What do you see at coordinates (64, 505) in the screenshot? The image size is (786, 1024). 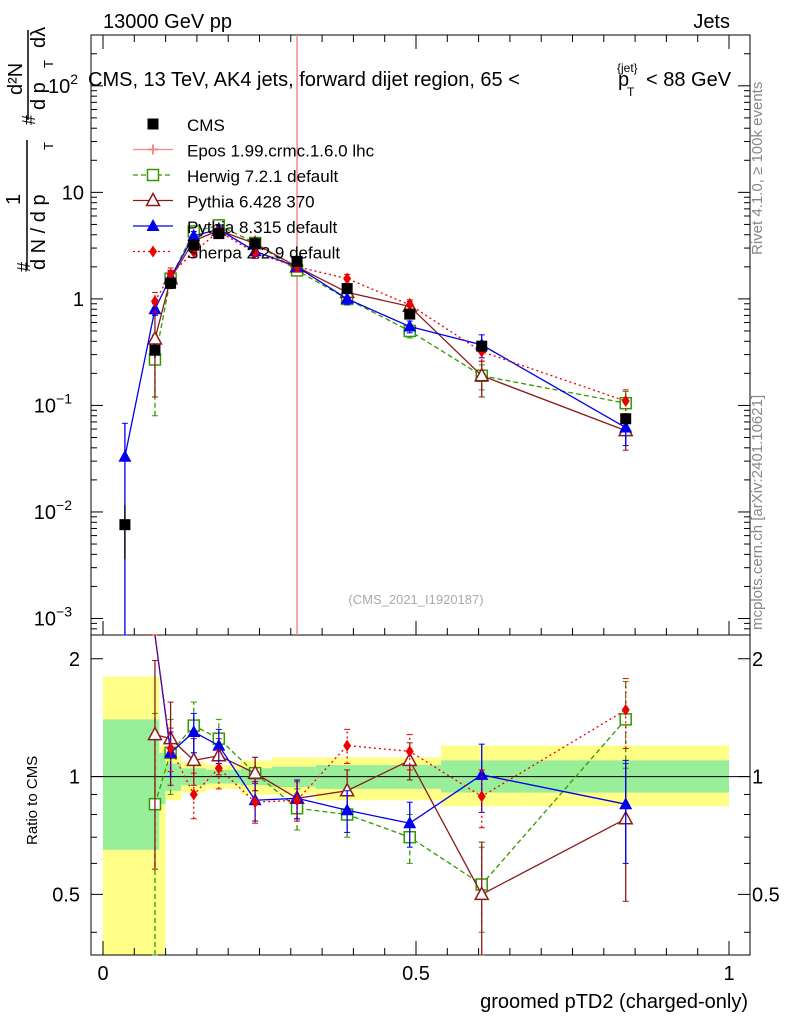 I see `main-ytick-label-exp: −2` at bounding box center [64, 505].